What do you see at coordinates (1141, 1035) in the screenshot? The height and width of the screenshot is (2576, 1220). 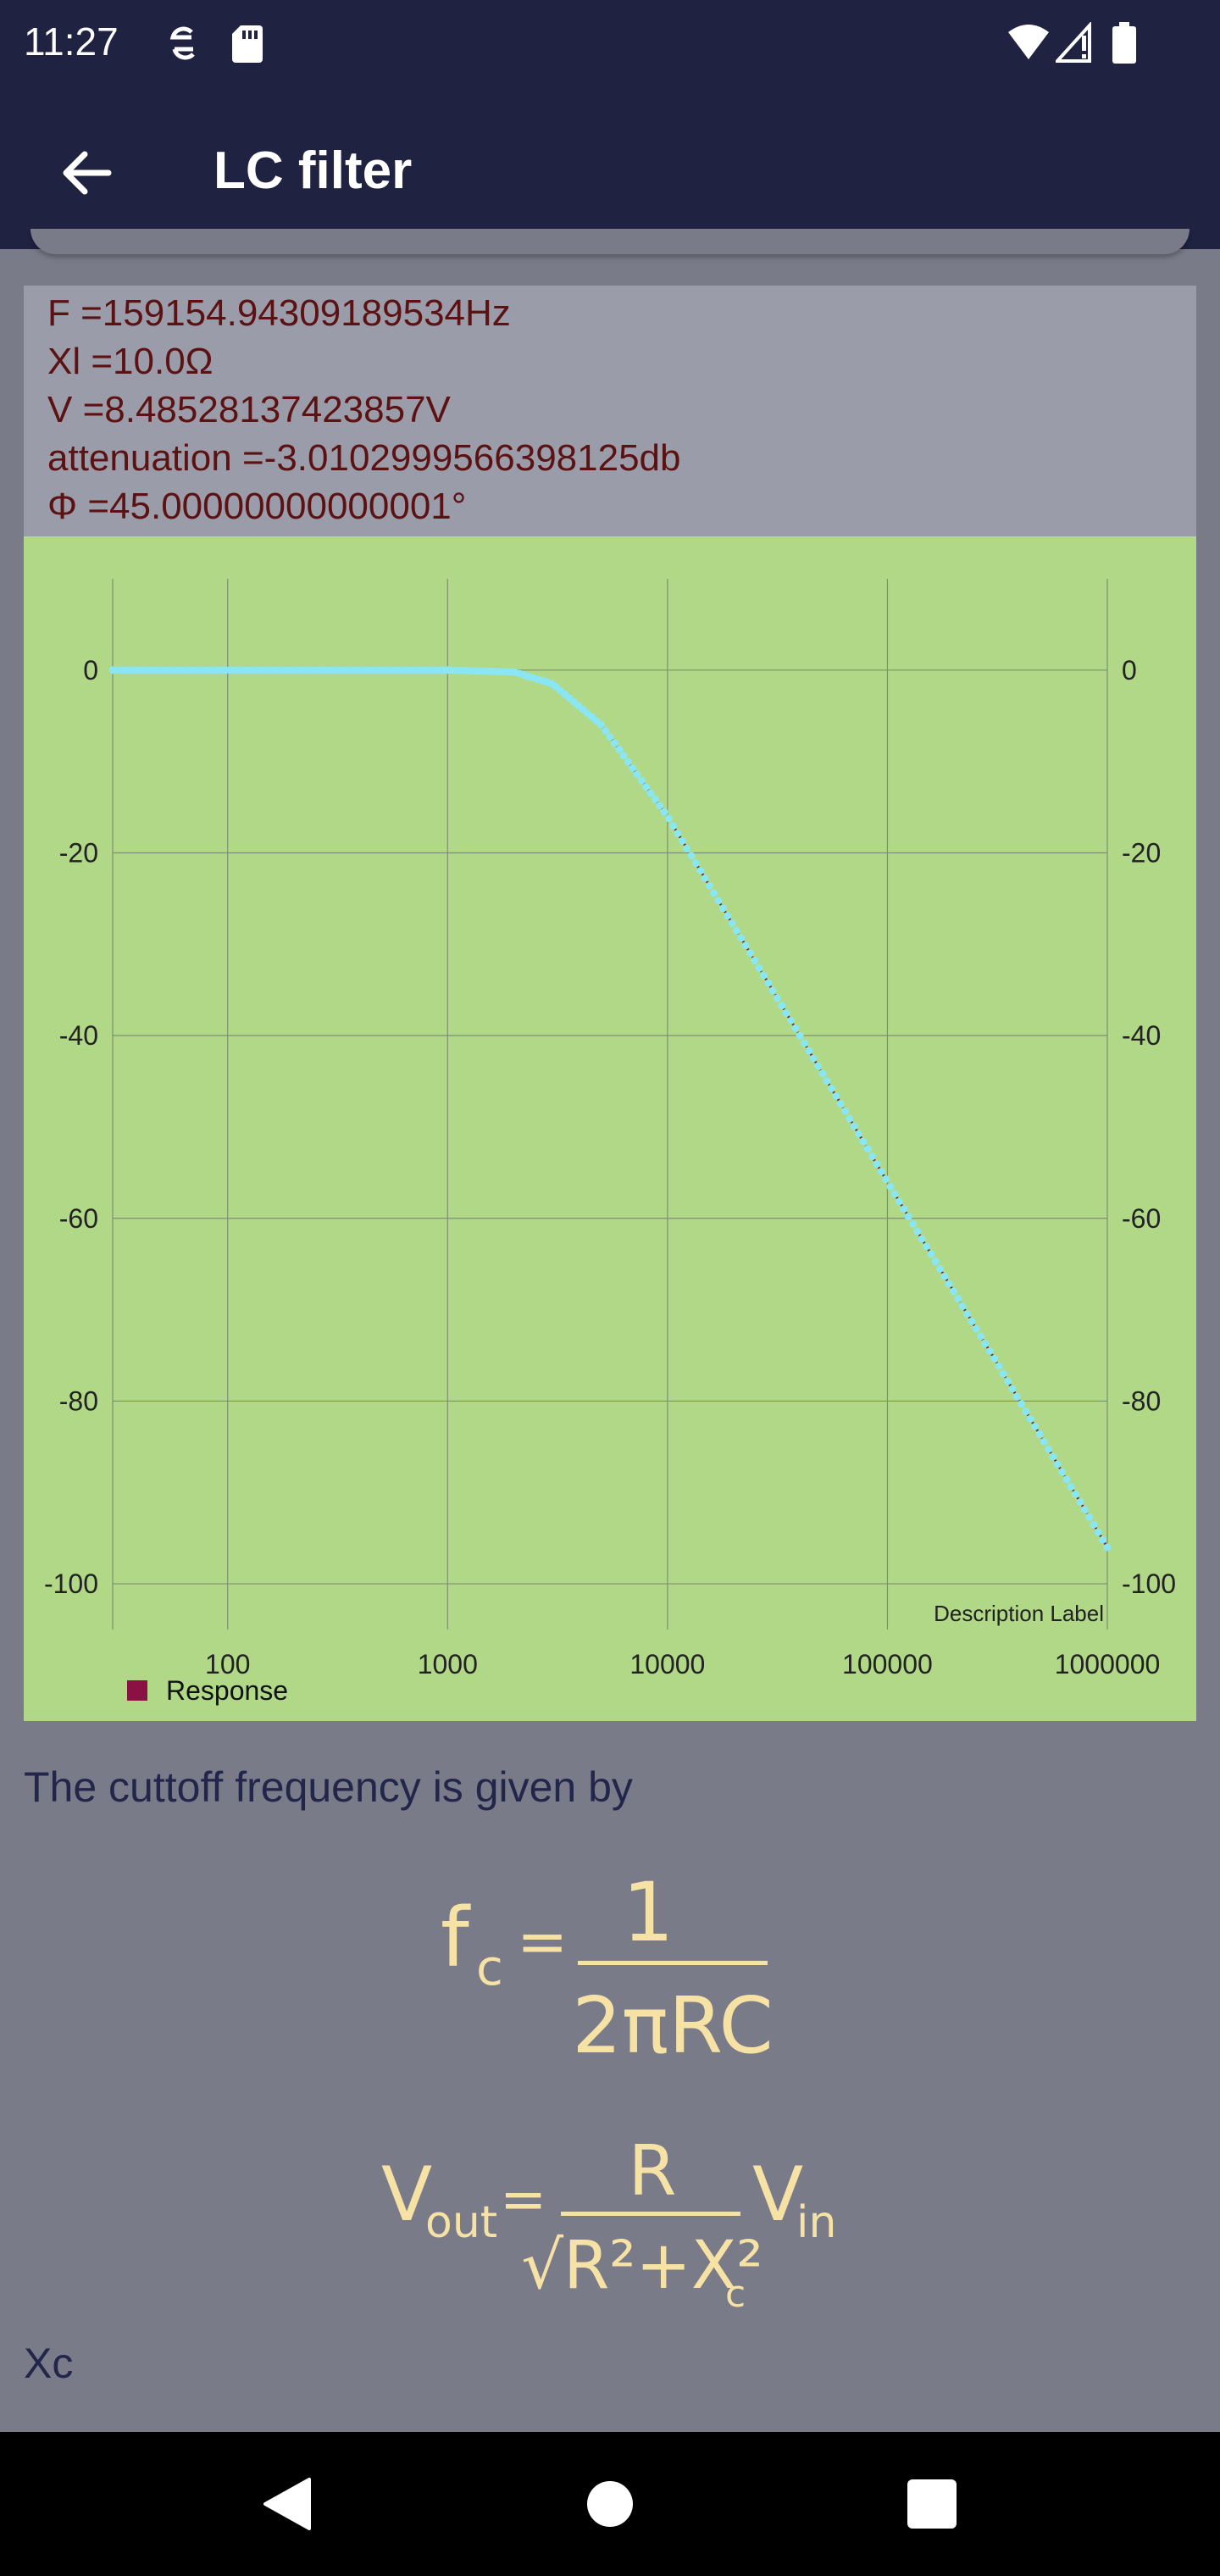 I see `y-tick-label-right: -40` at bounding box center [1141, 1035].